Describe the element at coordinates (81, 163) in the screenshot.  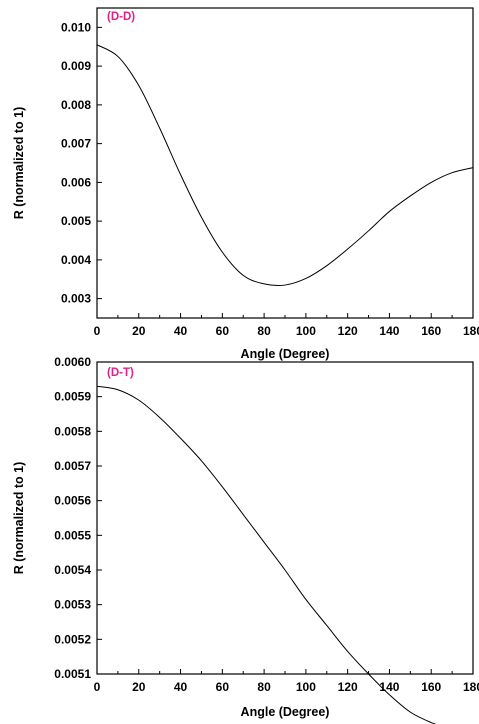
I see `y-axis-ticks: 0.003 0.004 0.005 0.006 0.007 0.008 0.009 0.010` at that location.